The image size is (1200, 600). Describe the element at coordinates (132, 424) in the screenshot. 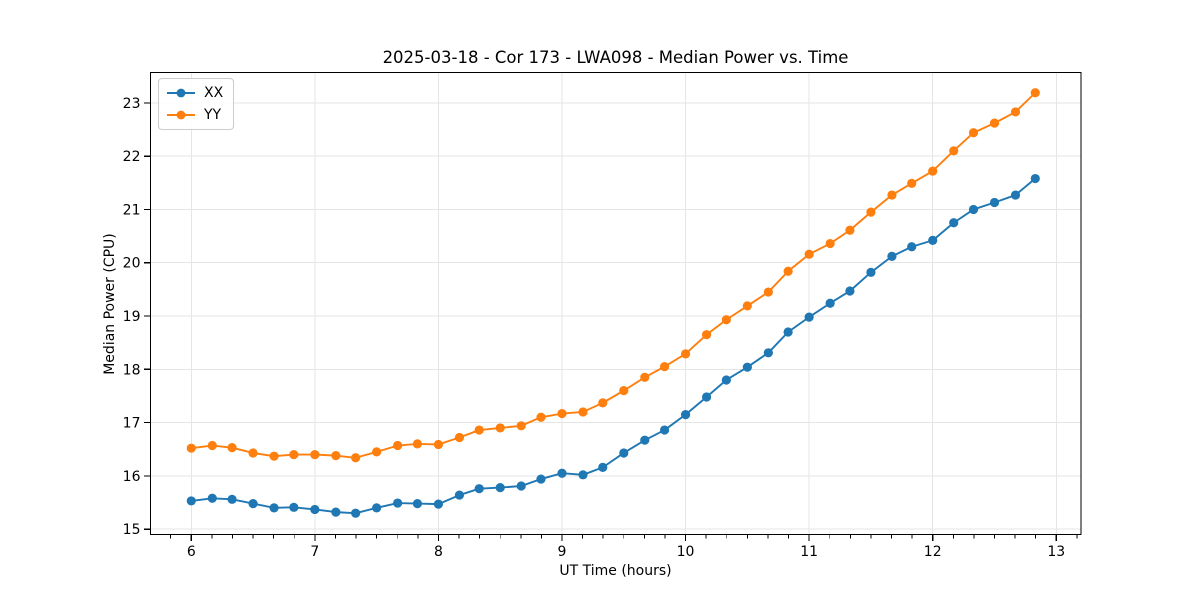

I see `y-tick-label: 17` at that location.